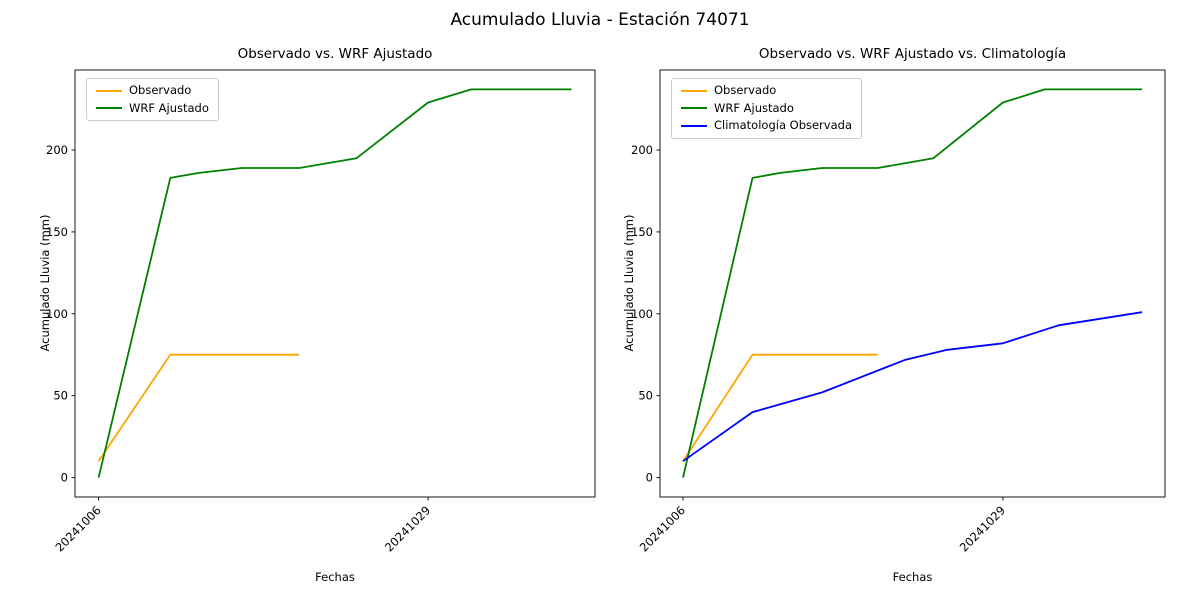 The height and width of the screenshot is (600, 1200). I want to click on left-x-axis-label: Fechas, so click(335, 577).